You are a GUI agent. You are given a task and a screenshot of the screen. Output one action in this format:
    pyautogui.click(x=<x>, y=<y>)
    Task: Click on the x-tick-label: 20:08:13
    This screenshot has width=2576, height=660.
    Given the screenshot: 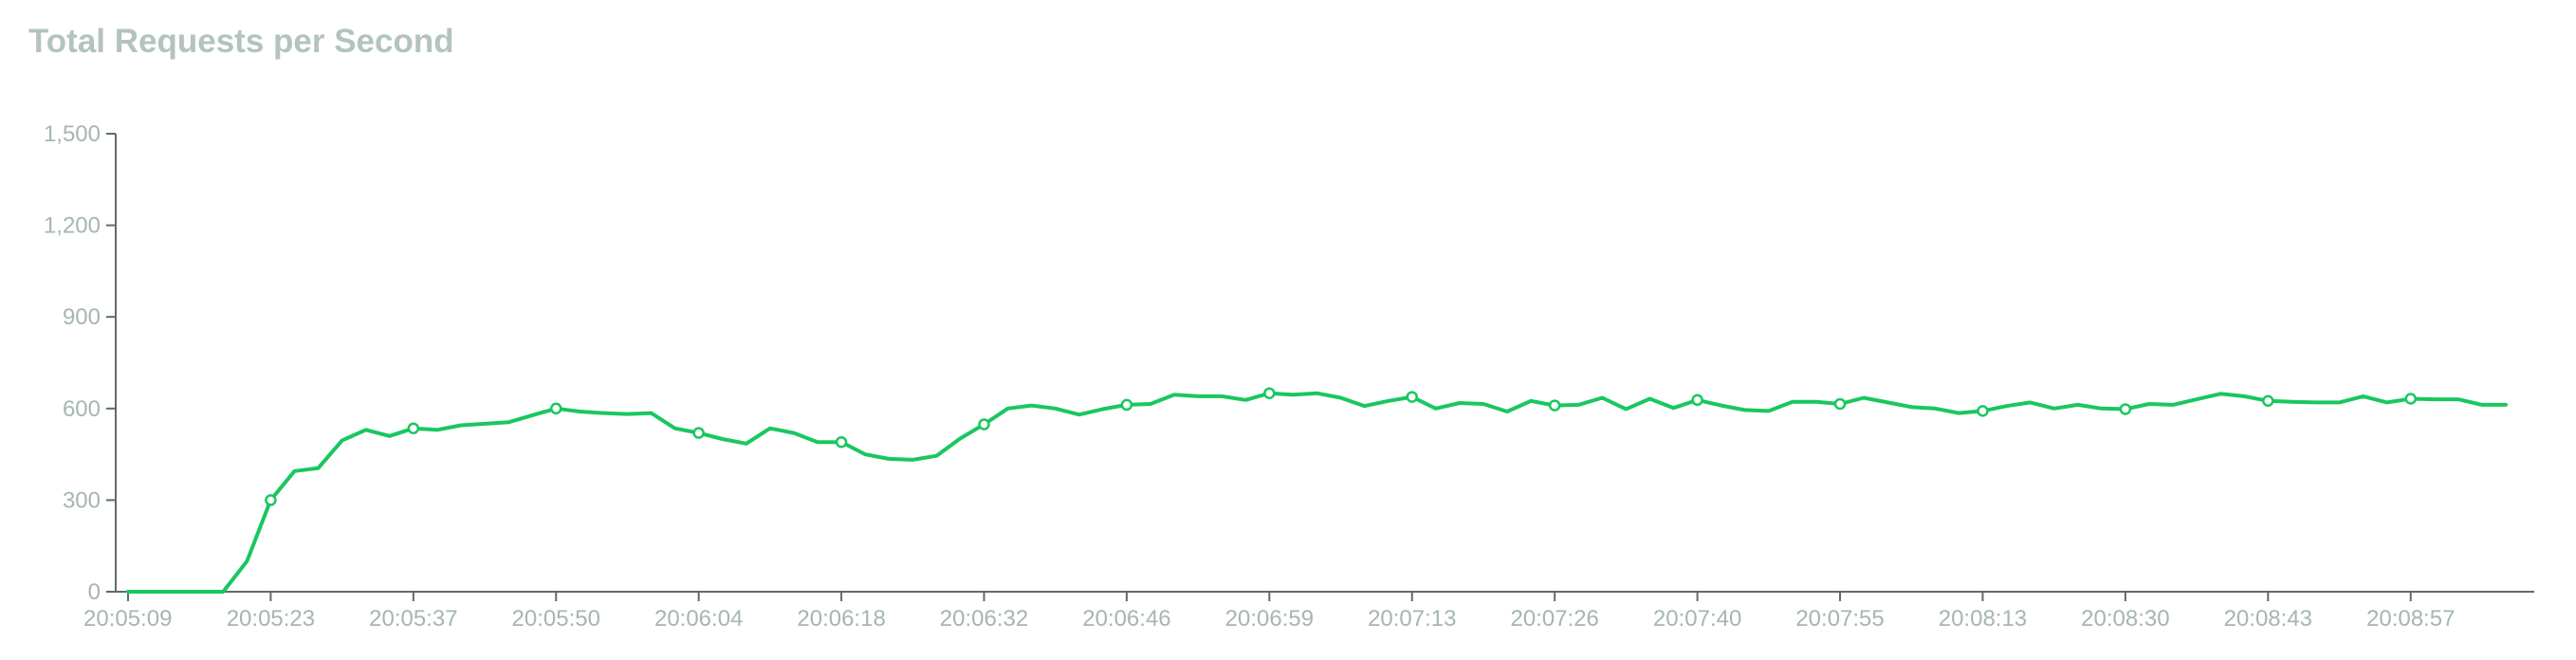 What is the action you would take?
    pyautogui.click(x=1983, y=619)
    